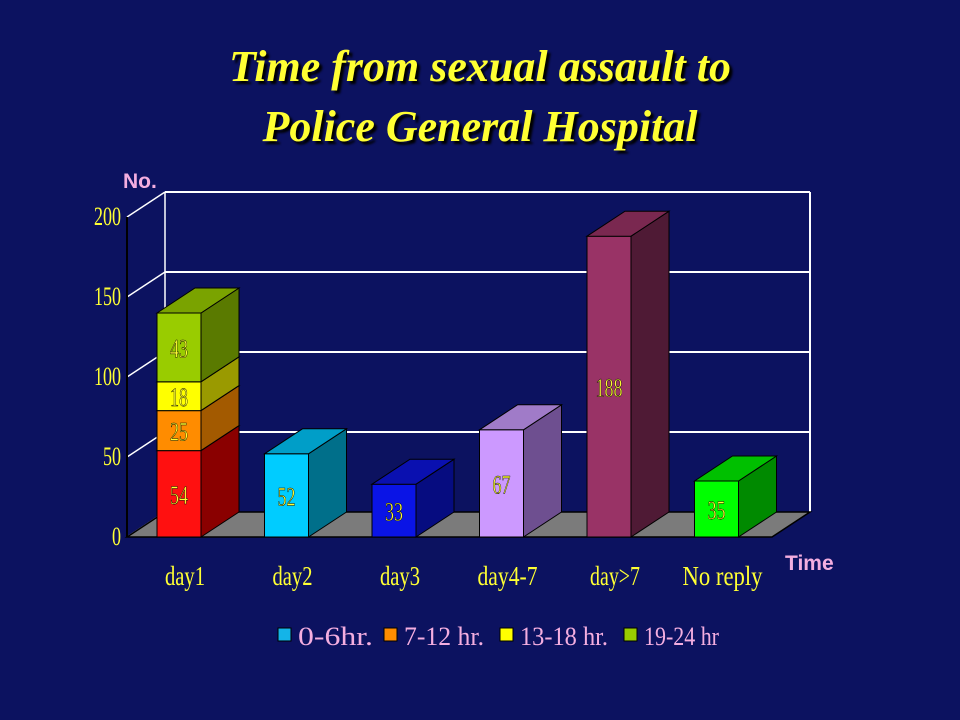  I want to click on y-tick-label-100: 100, so click(107, 376).